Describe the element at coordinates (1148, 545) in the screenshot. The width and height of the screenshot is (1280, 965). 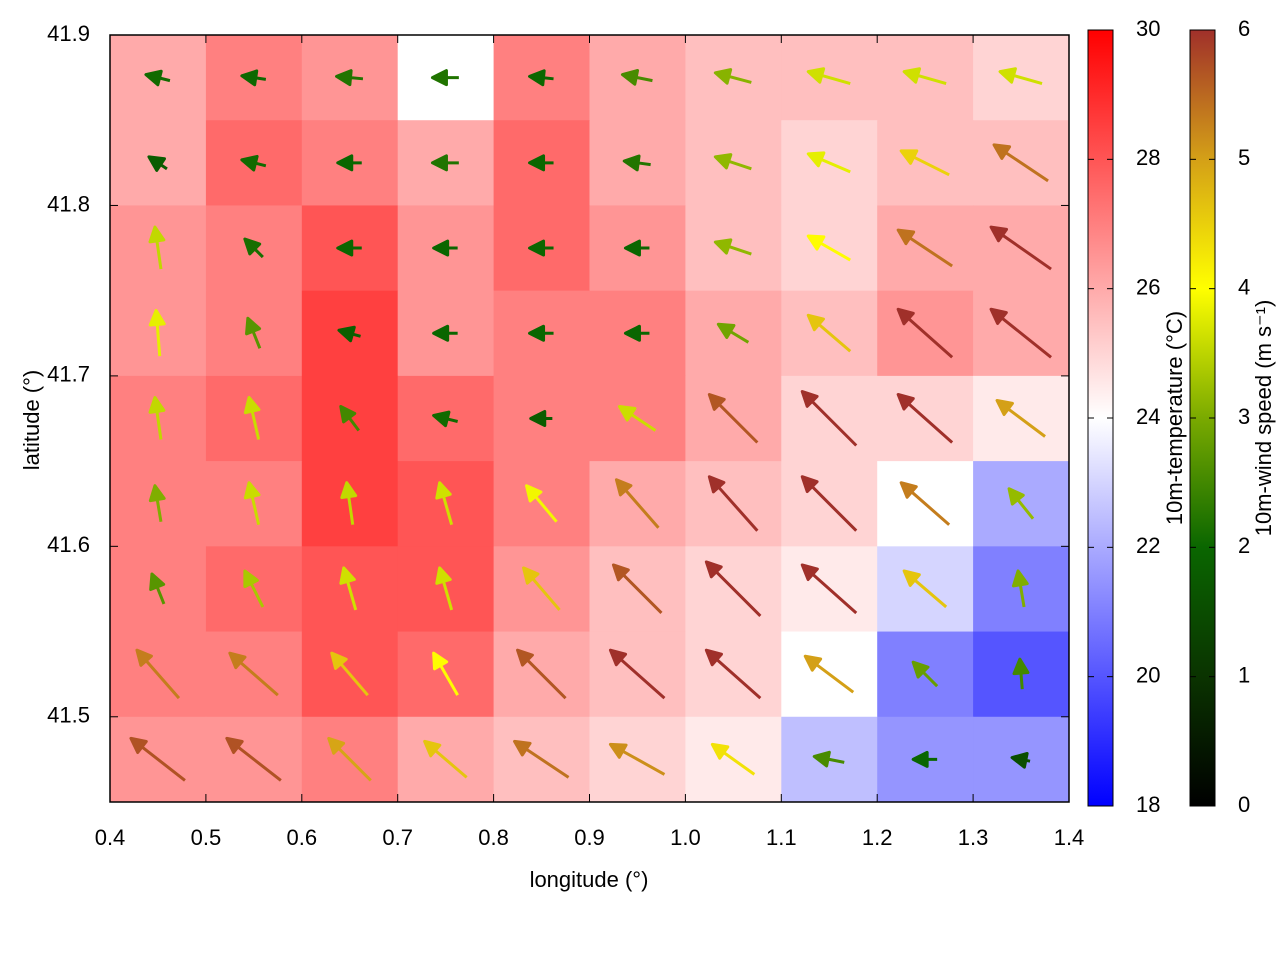
I see `temperature-colorbar-tick-label: 22` at that location.